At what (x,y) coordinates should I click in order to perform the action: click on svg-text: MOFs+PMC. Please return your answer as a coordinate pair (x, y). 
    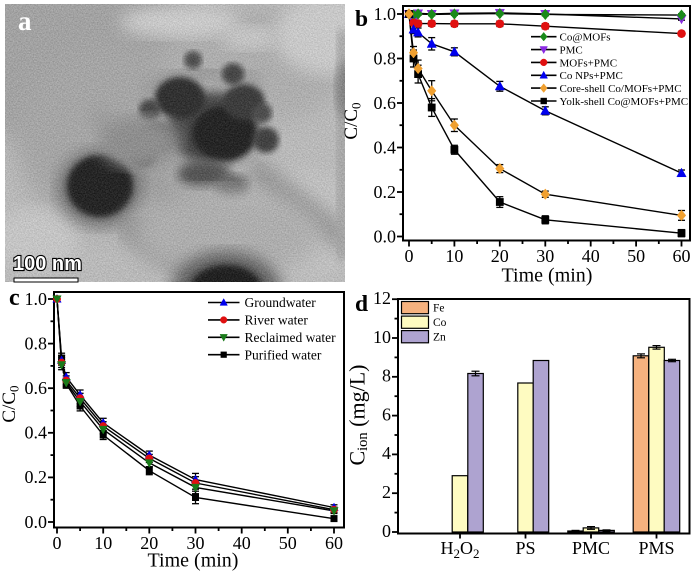
    Looking at the image, I should click on (589, 63).